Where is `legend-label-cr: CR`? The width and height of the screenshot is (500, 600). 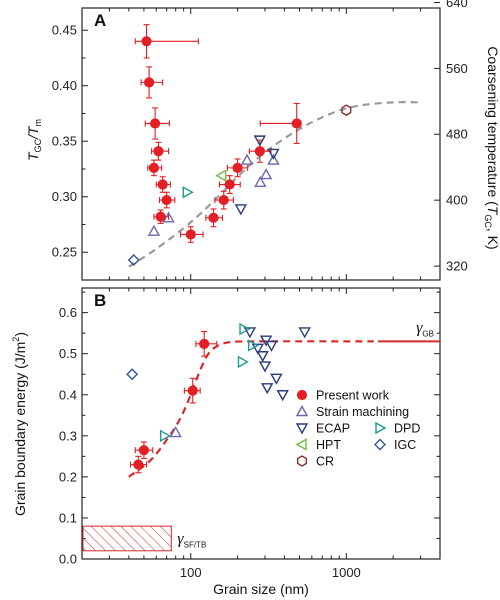
legend-label-cr: CR is located at coordinates (325, 462).